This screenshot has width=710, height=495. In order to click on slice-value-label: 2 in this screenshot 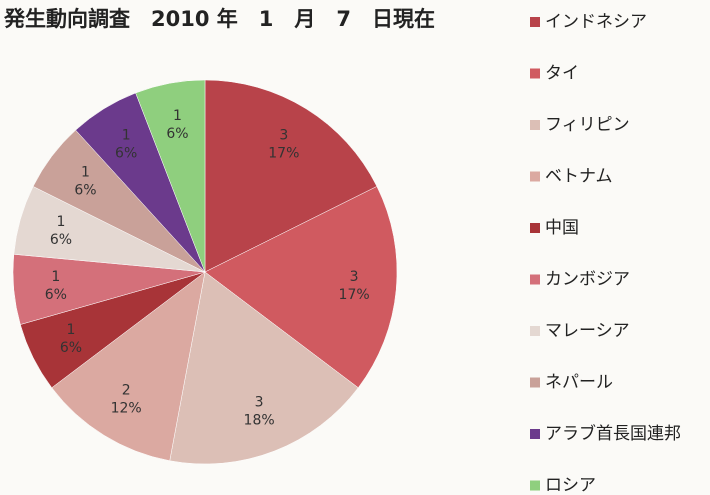, I will do `click(126, 390)`.